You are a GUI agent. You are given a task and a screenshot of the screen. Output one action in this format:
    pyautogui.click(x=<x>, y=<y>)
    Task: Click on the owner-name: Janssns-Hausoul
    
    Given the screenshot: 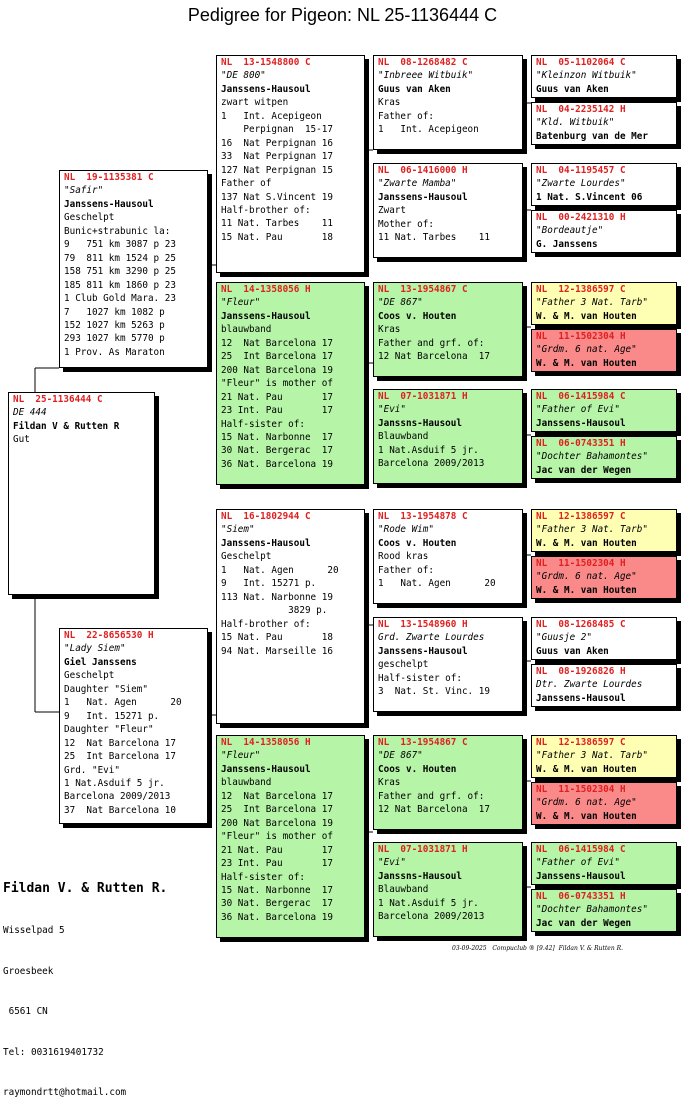 What is the action you would take?
    pyautogui.click(x=420, y=423)
    